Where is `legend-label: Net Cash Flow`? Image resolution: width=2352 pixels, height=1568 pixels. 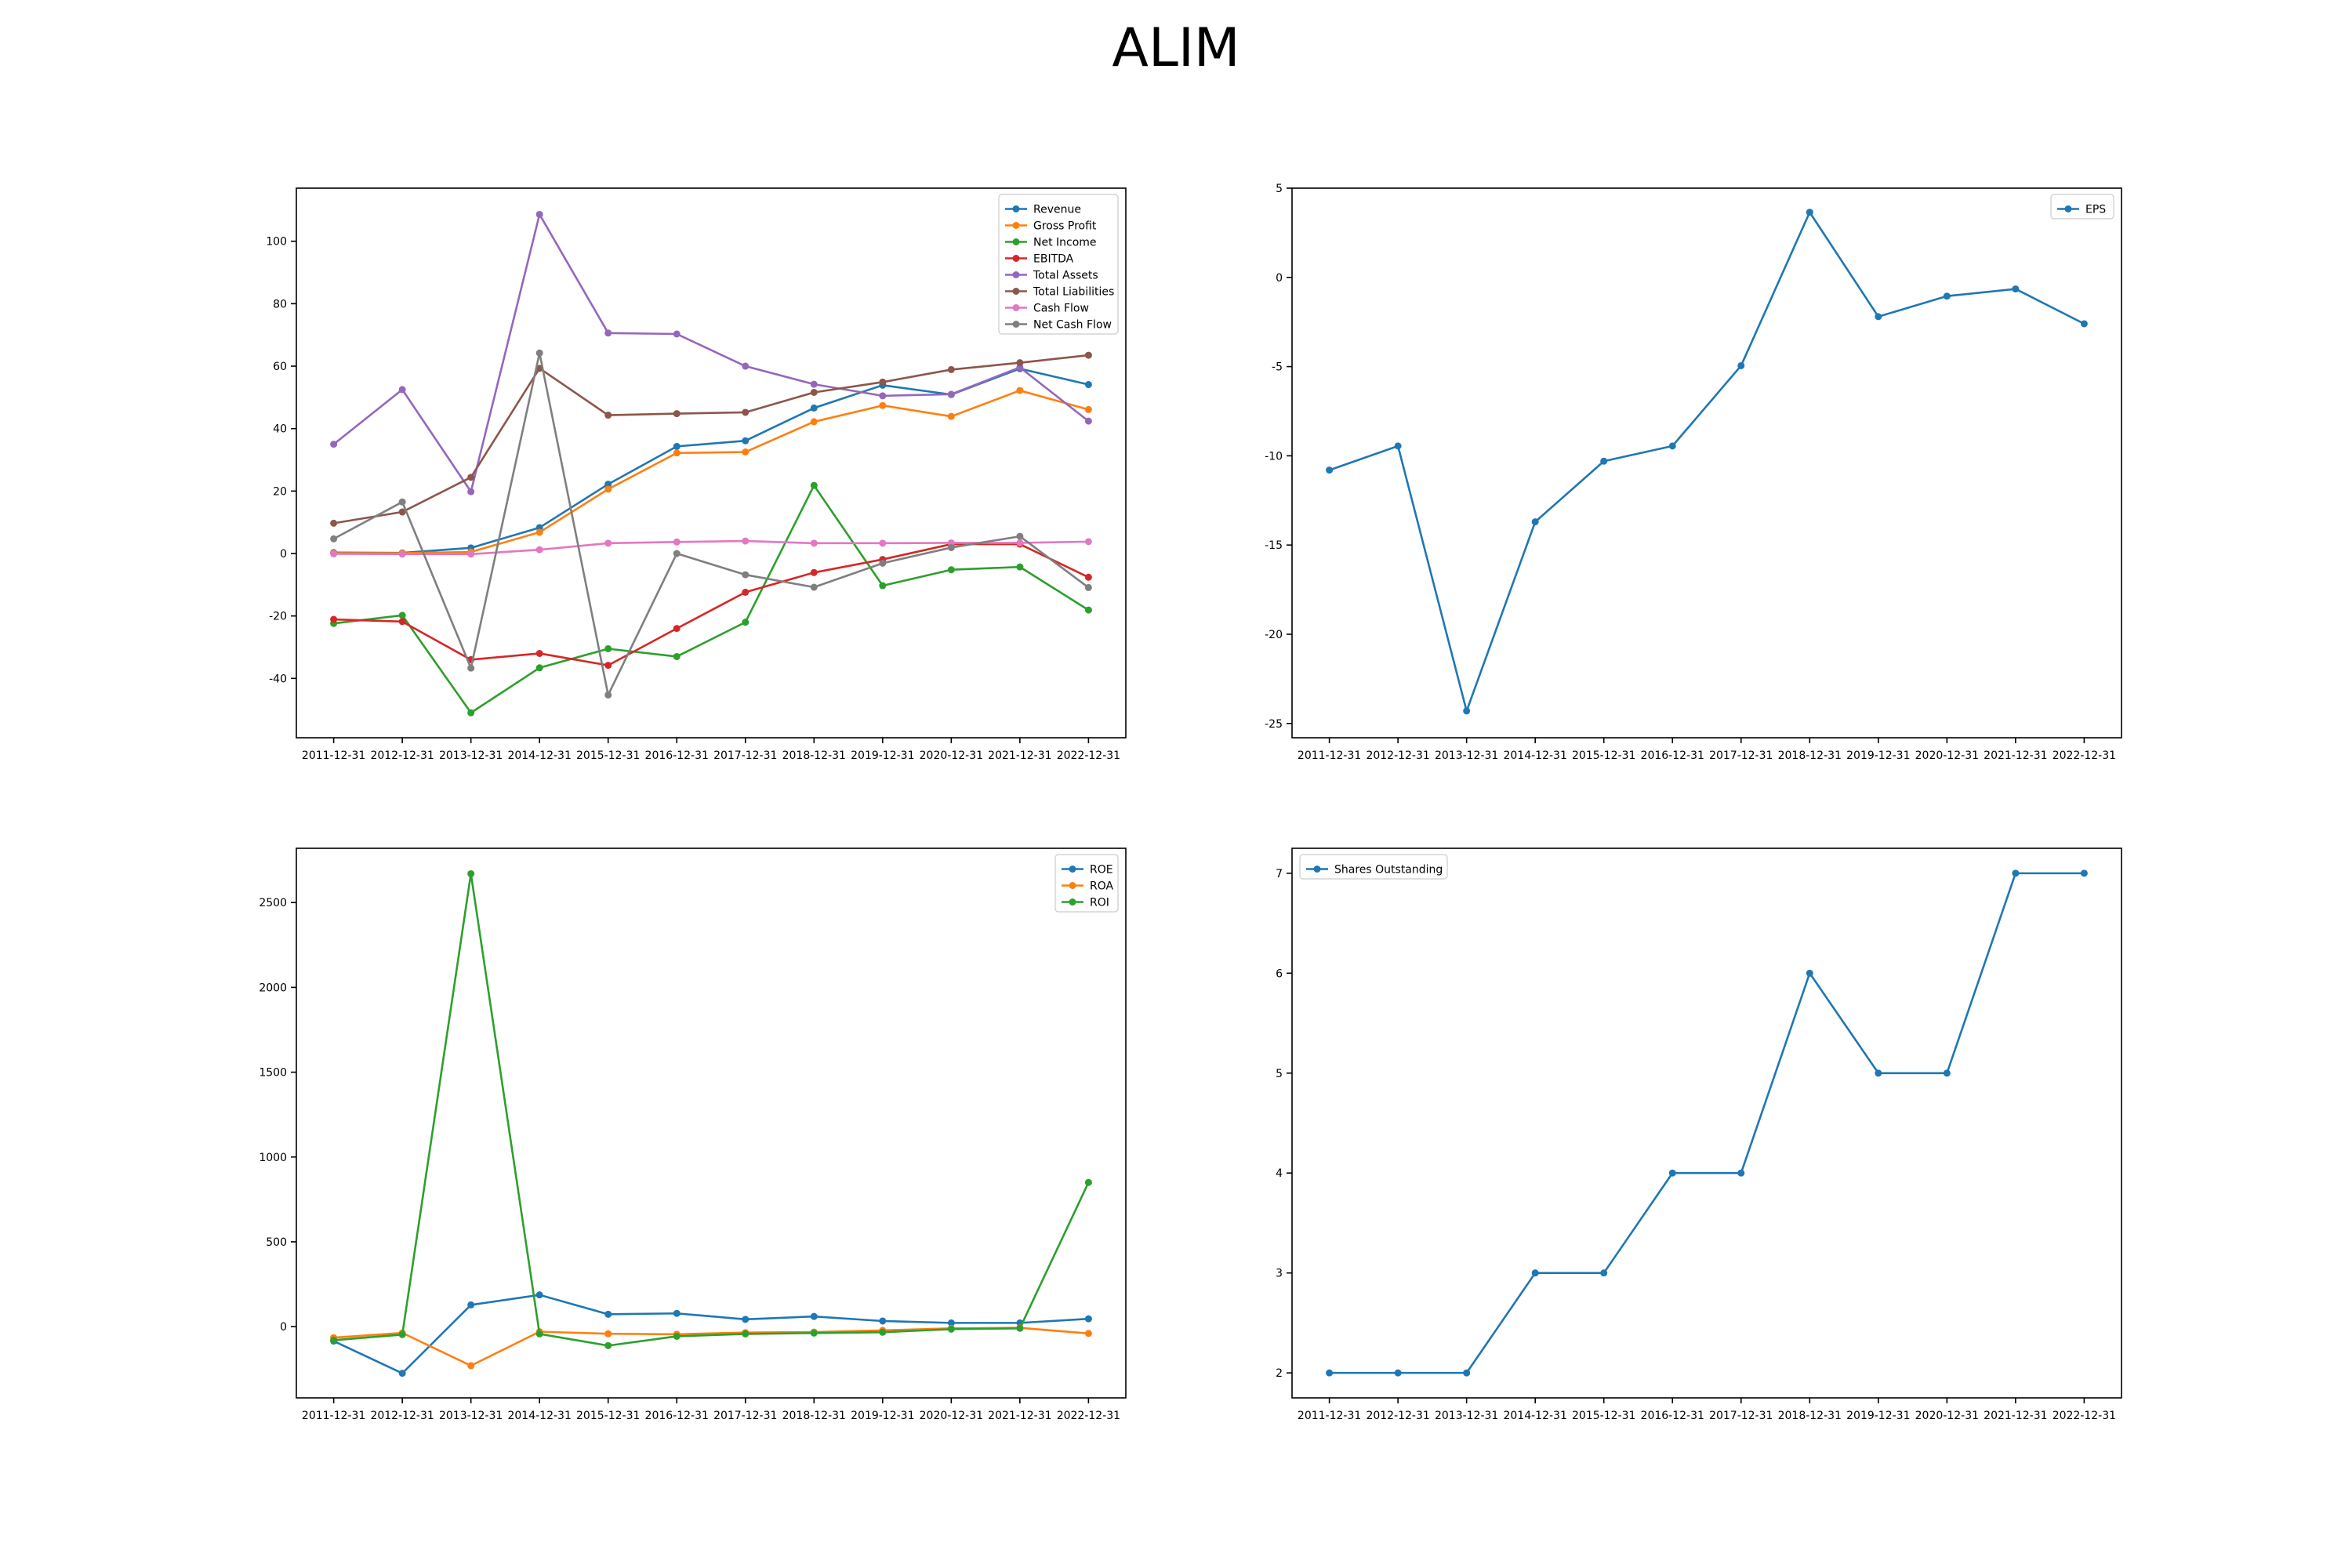
legend-label: Net Cash Flow is located at coordinates (1072, 325).